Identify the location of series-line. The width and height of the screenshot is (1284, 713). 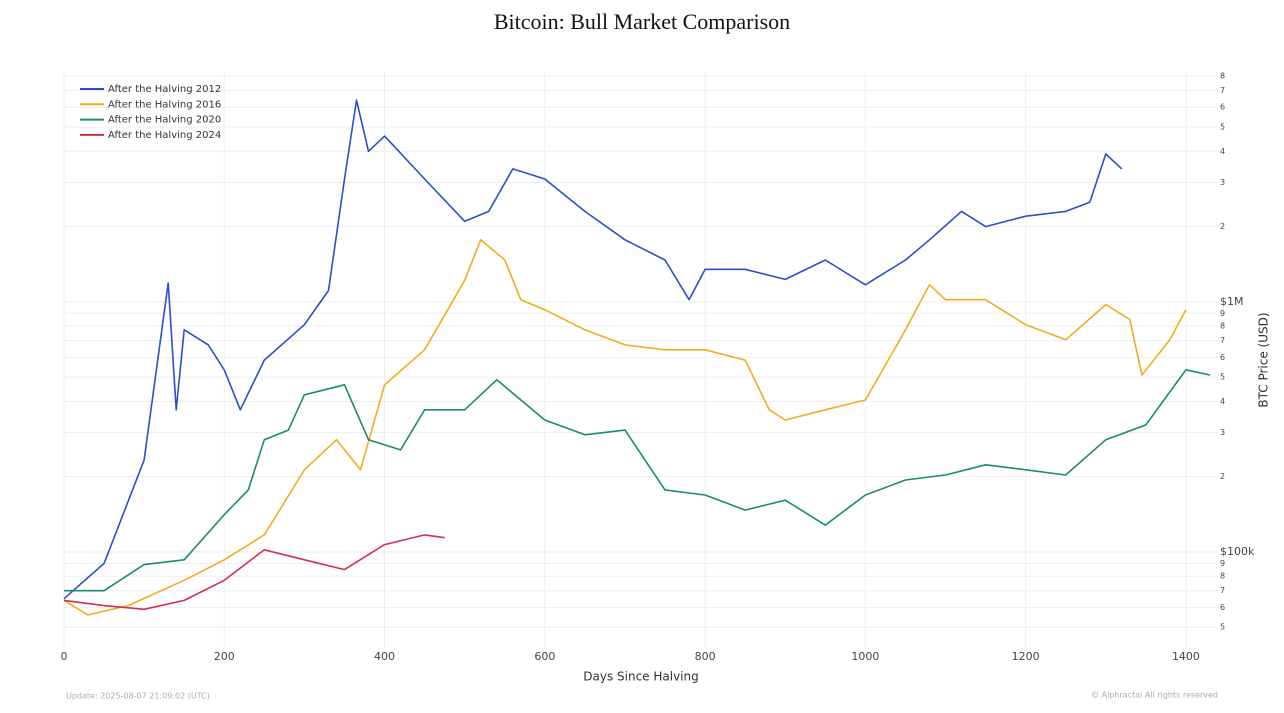
(254, 572).